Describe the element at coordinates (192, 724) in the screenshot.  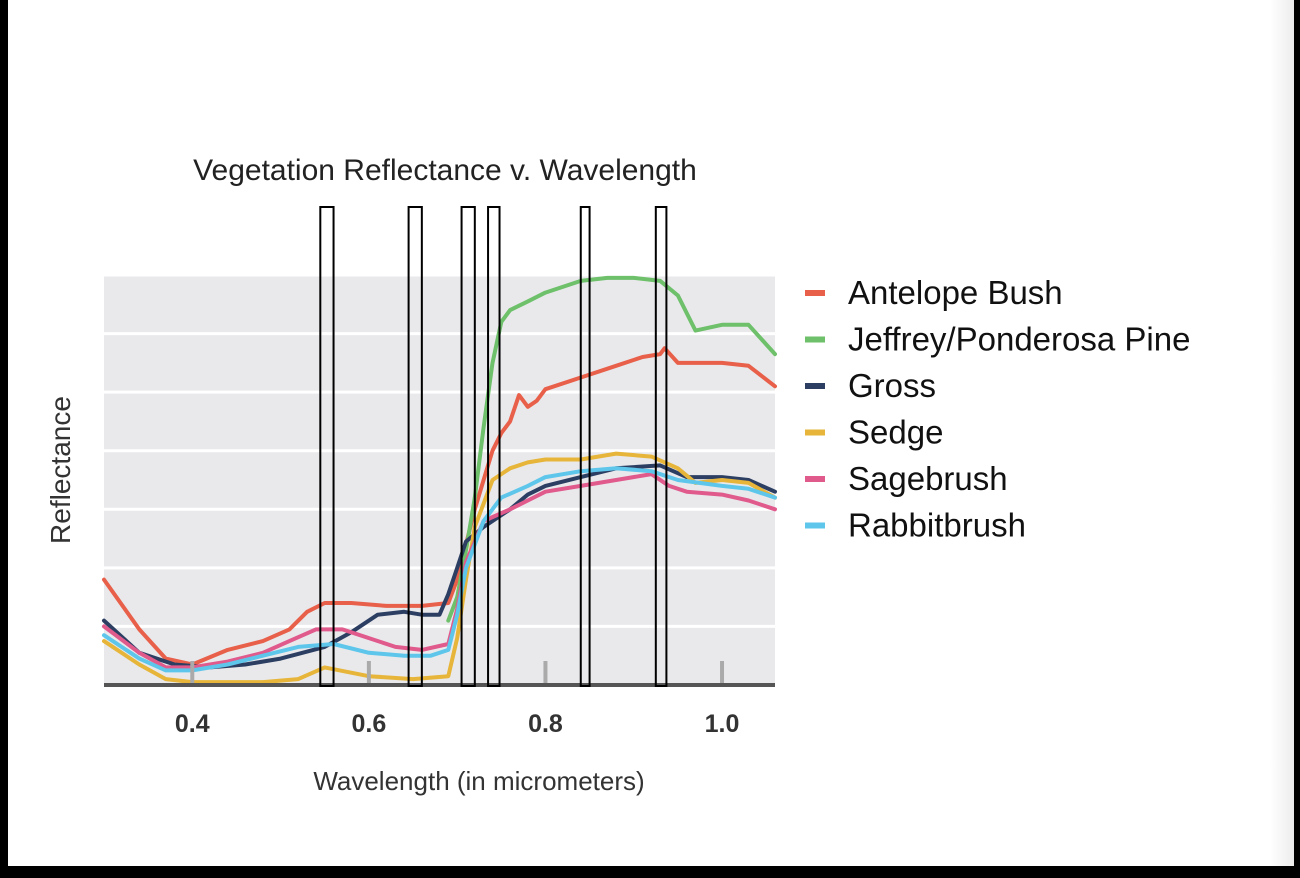
I see `x-tick-label: 0.4` at that location.